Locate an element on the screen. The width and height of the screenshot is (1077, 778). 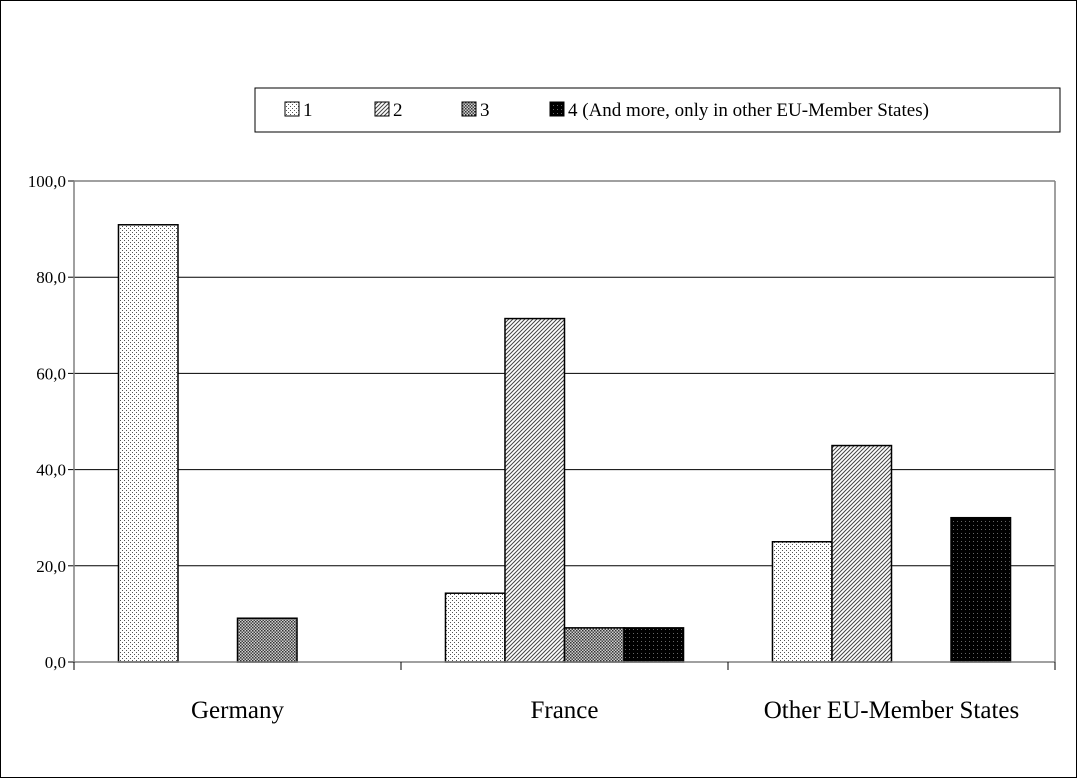
category-label: France is located at coordinates (564, 710).